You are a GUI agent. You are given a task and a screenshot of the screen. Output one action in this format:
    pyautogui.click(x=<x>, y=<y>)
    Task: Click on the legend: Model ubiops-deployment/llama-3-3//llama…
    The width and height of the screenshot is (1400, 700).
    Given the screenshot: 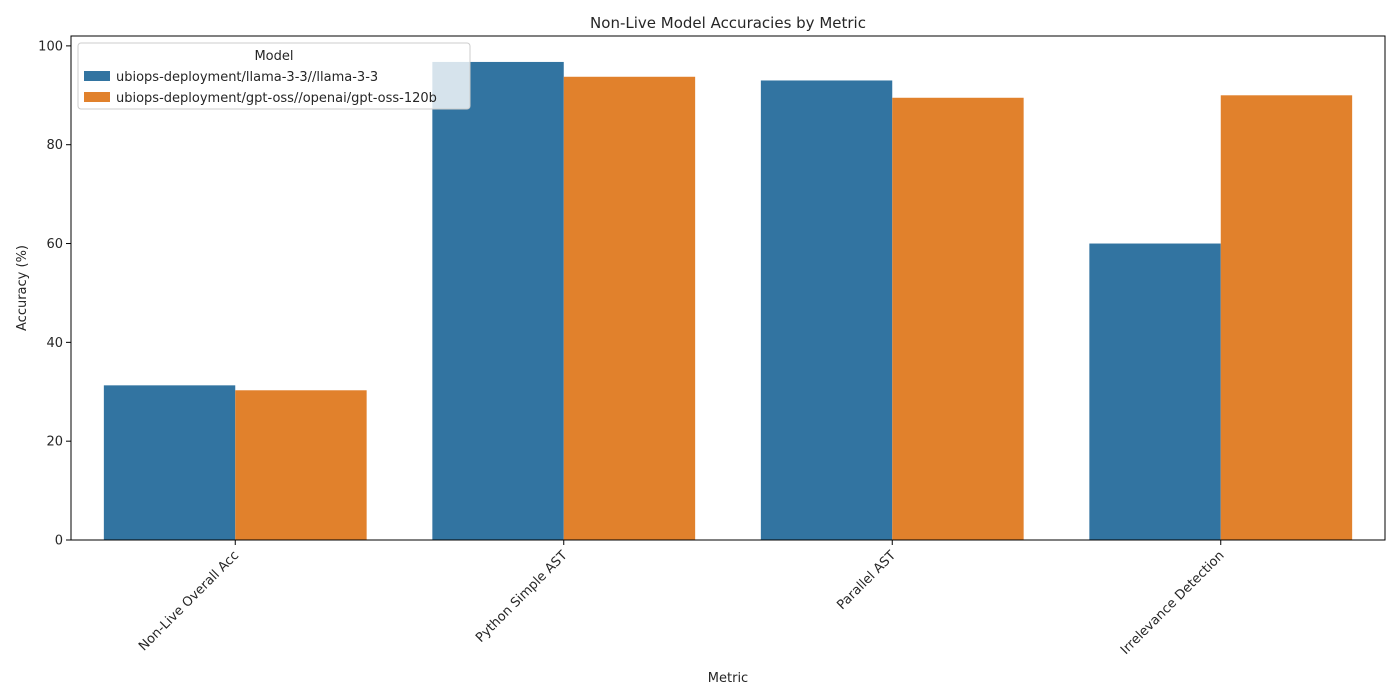 What is the action you would take?
    pyautogui.click(x=274, y=76)
    